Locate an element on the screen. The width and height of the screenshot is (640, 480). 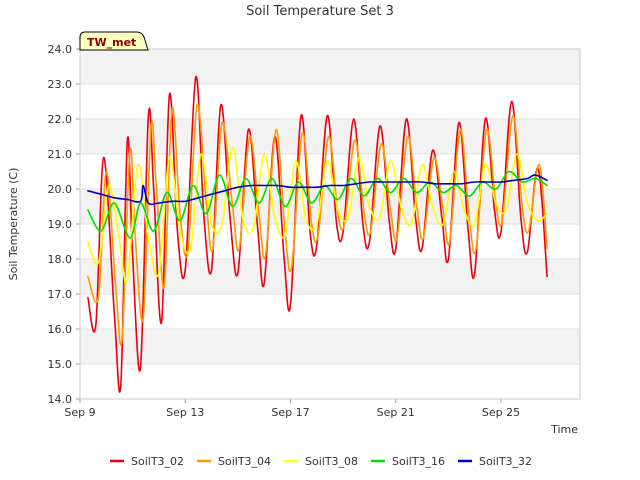
y-tick-label: 15.0 is located at coordinates (60, 364).